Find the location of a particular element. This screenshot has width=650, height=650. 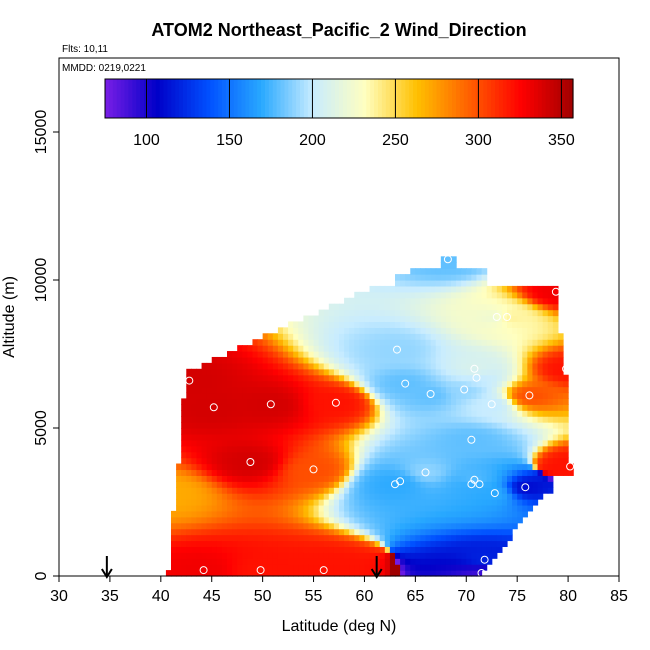

observation-point is located at coordinates (494, 493).